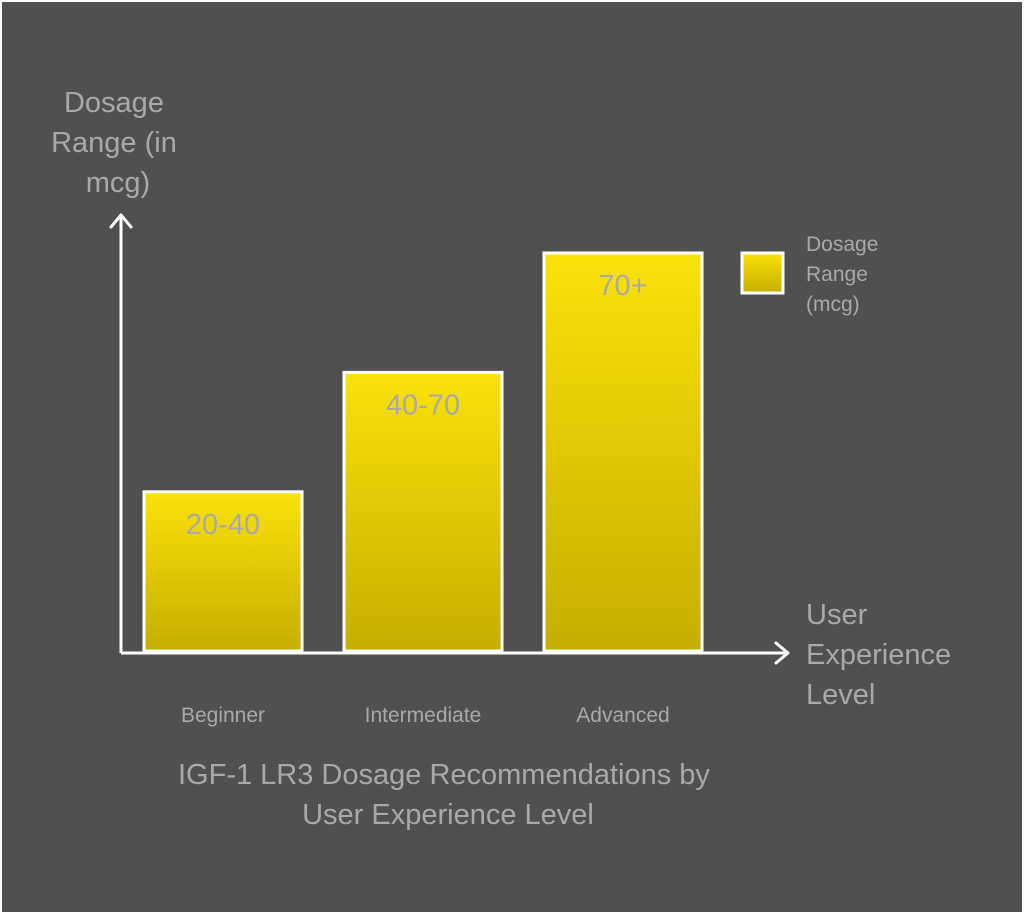 Image resolution: width=1024 pixels, height=914 pixels. Describe the element at coordinates (223, 571) in the screenshot. I see `bar-beginner` at that location.